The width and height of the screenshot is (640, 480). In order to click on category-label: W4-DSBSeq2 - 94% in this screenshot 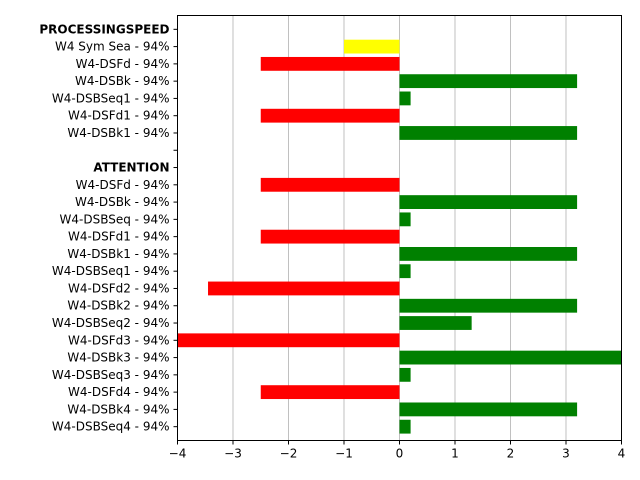, I will do `click(111, 323)`.